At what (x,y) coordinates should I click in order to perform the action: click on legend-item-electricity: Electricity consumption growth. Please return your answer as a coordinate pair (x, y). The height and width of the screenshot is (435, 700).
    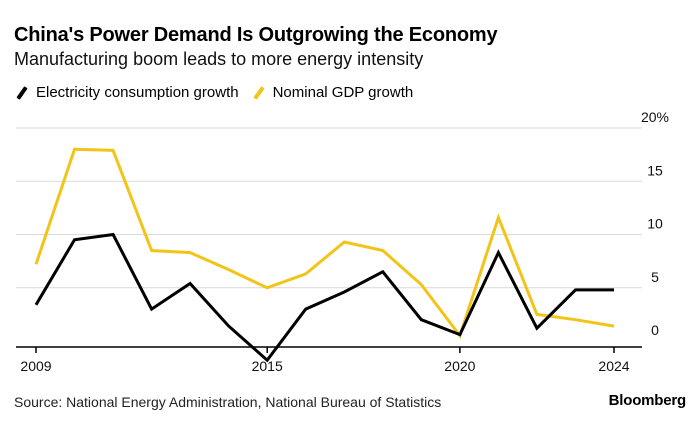
    Looking at the image, I should click on (126, 92).